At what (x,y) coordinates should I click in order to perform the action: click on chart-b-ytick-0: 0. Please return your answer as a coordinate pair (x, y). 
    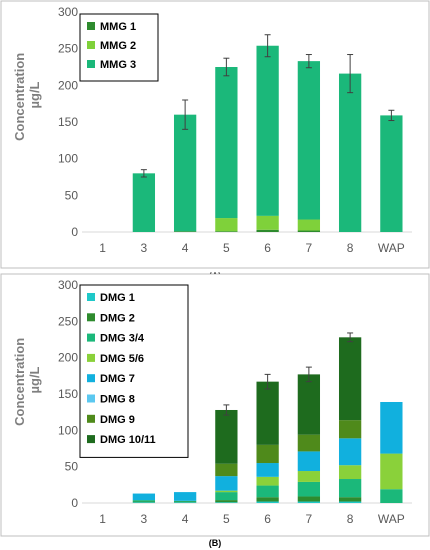
    Looking at the image, I should click on (74, 503).